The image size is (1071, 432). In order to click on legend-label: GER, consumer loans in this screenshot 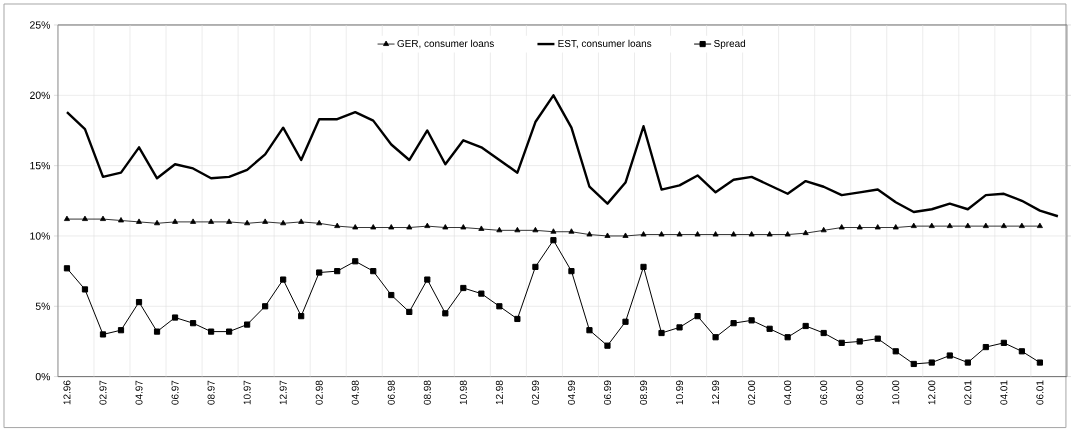, I will do `click(445, 44)`.